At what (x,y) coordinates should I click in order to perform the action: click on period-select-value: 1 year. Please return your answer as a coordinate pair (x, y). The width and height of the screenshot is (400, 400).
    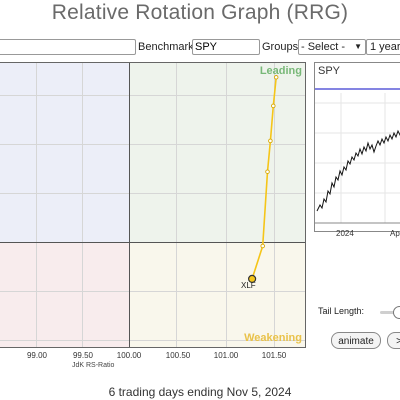
    Looking at the image, I should click on (385, 47).